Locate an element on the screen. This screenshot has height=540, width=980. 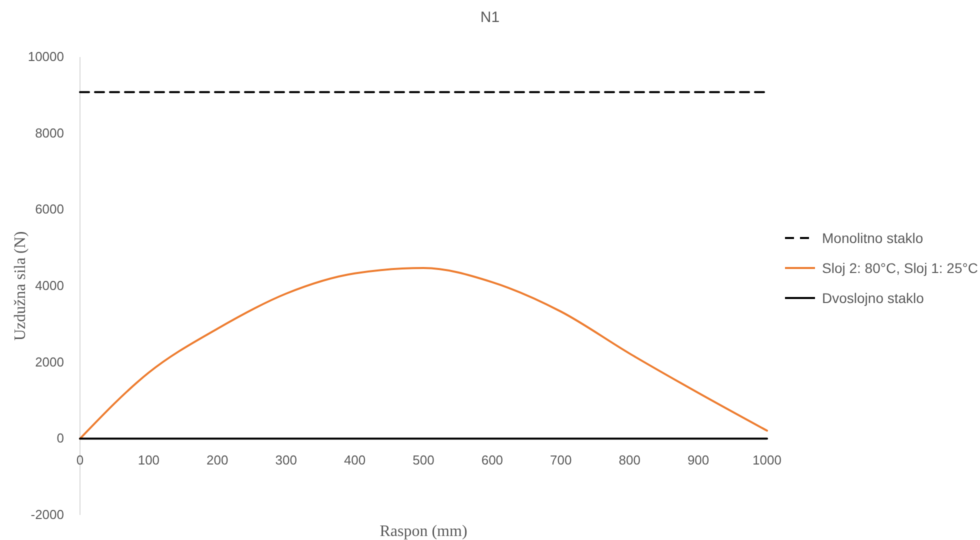
y-tick-label: 6000 is located at coordinates (49, 209).